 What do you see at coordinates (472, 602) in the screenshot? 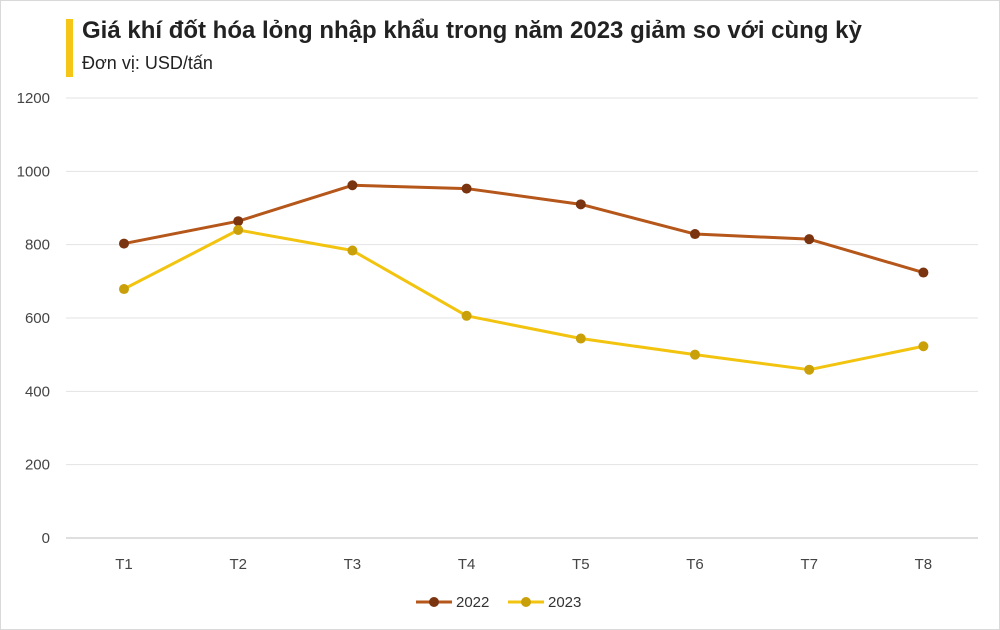
I see `legend-label: 2022` at bounding box center [472, 602].